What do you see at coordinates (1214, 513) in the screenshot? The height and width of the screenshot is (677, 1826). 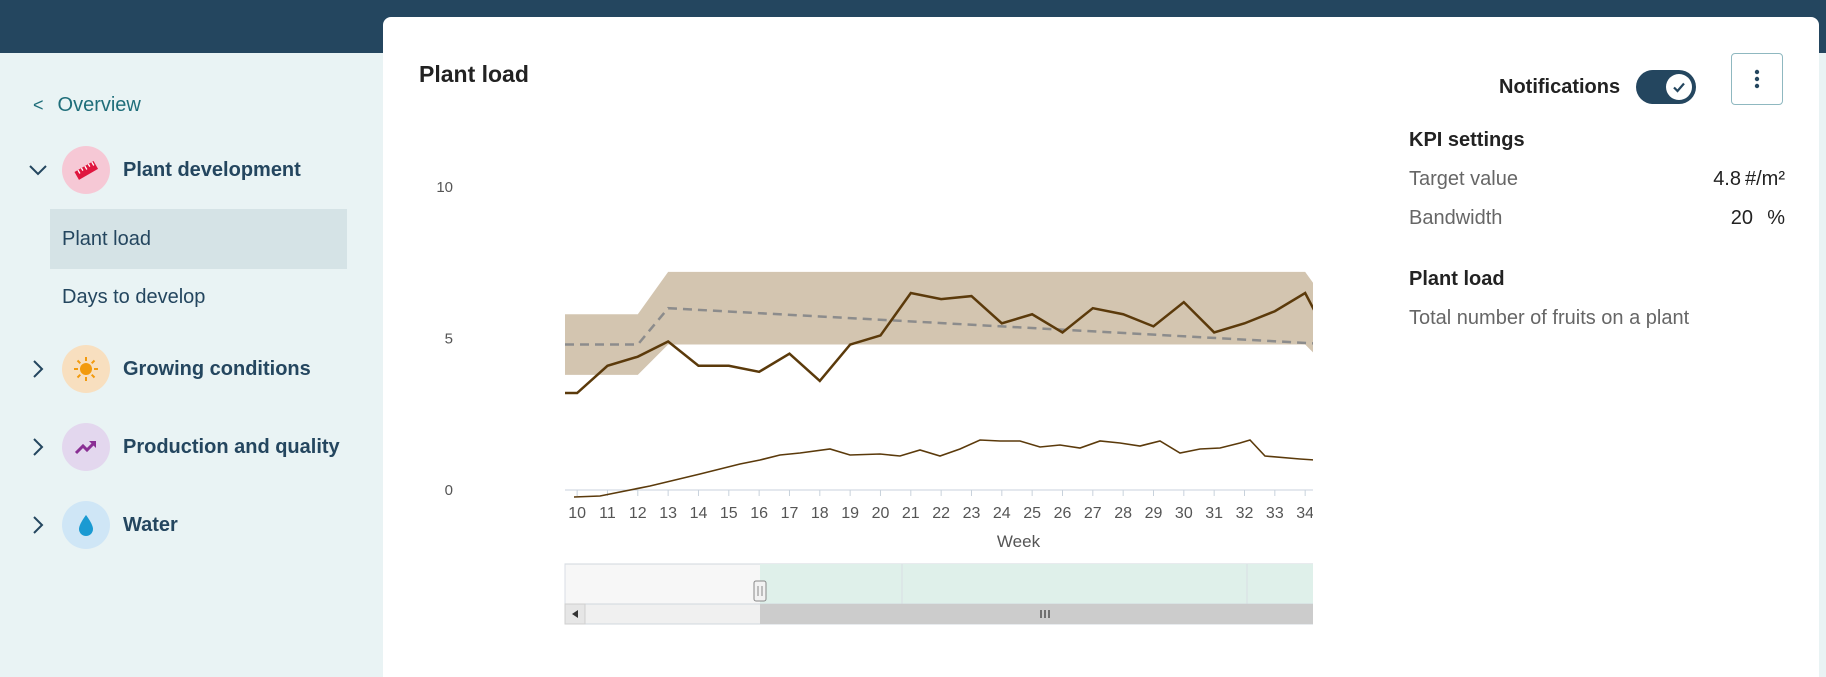 I see `x-tick-label: 31` at bounding box center [1214, 513].